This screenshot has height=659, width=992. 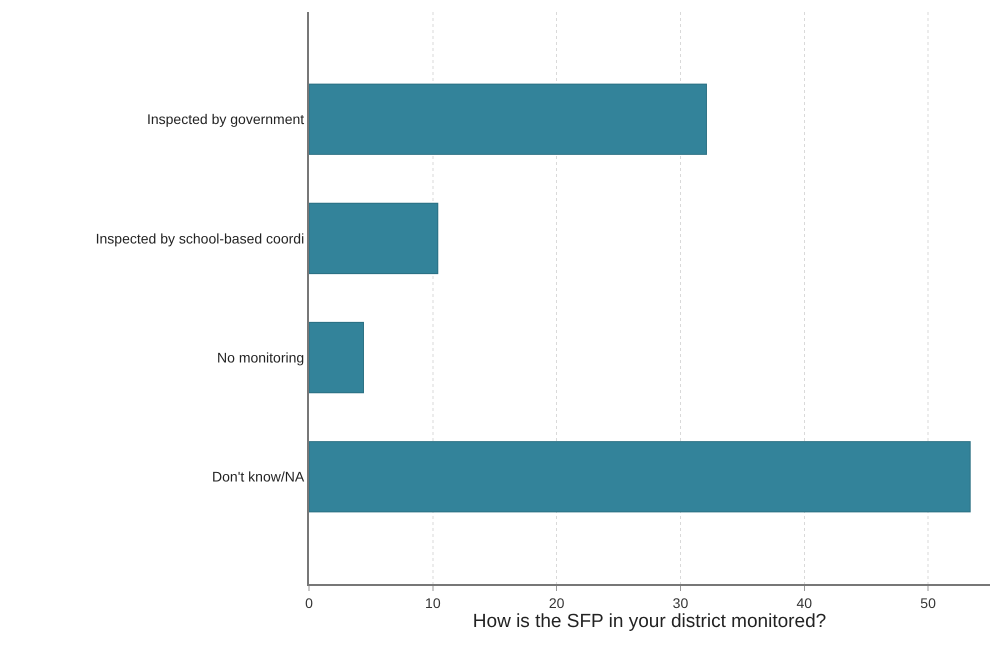 I want to click on x-tick-label: 30, so click(x=680, y=602).